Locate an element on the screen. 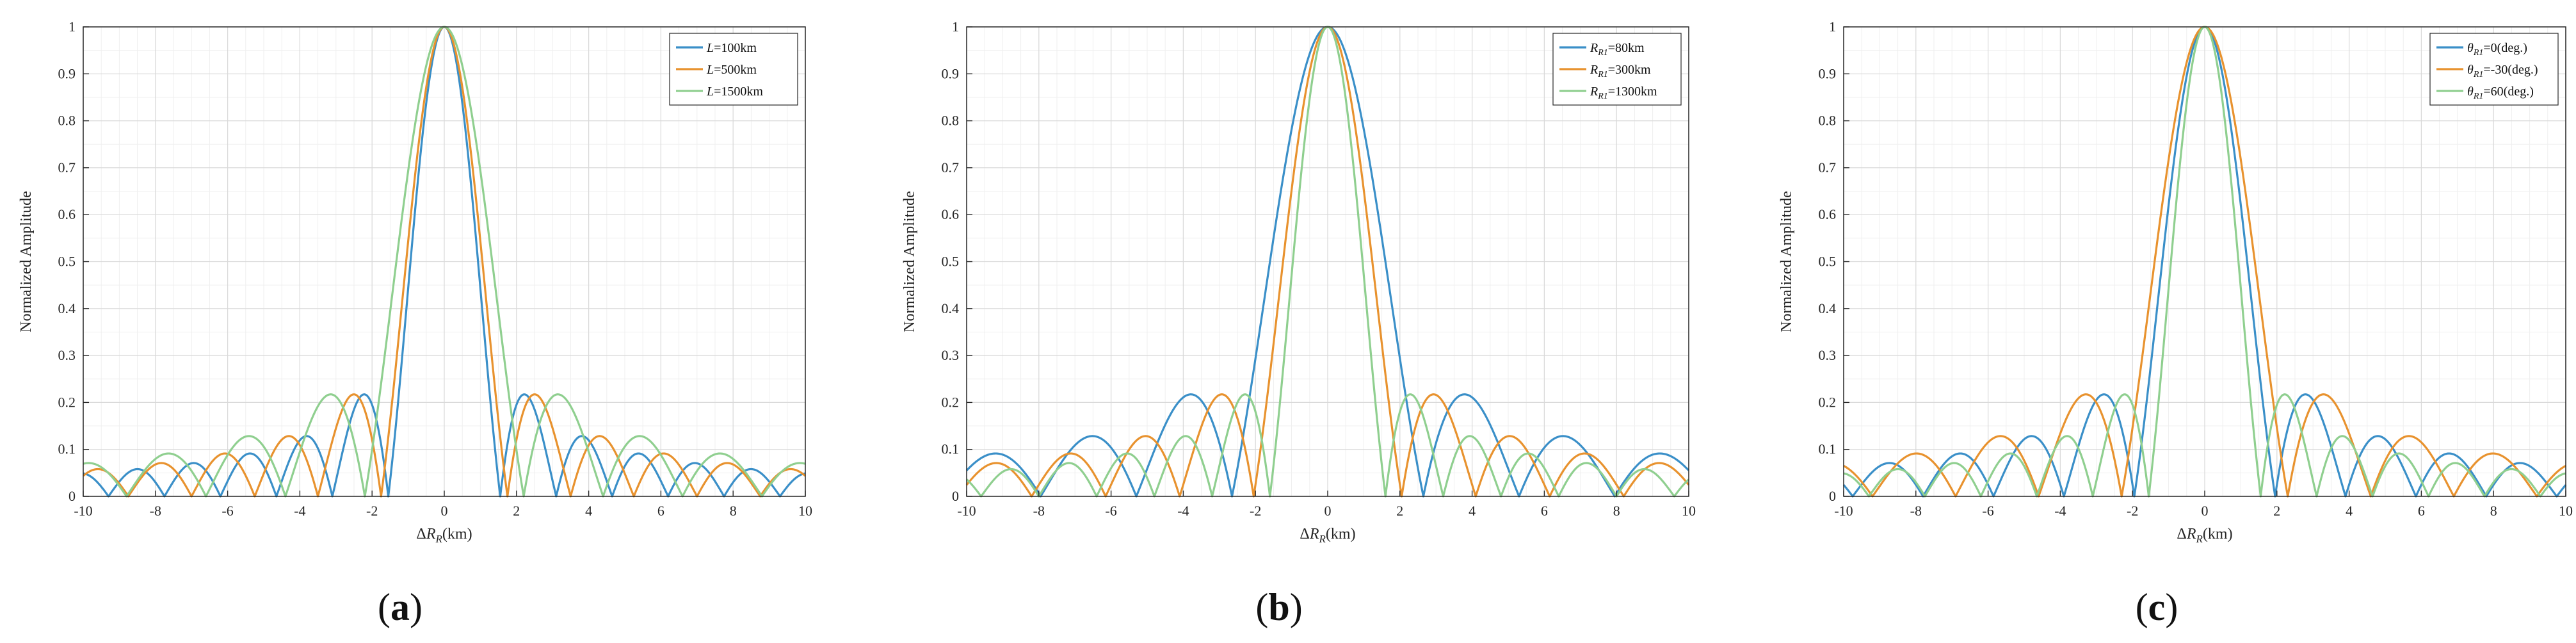  legend-entry-3: L=1500km is located at coordinates (734, 92).